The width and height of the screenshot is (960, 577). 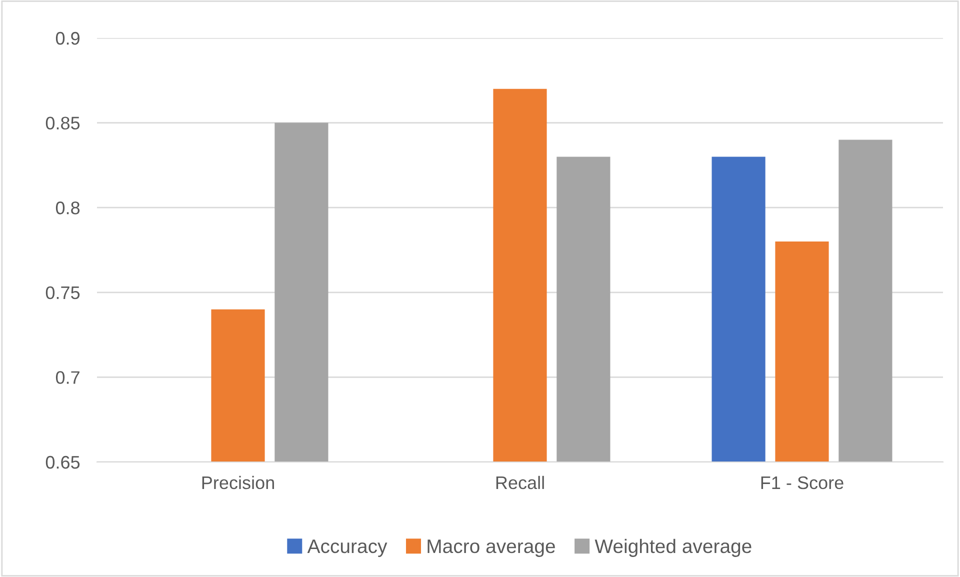 What do you see at coordinates (63, 293) in the screenshot?
I see `y-tick-label: 0.75` at bounding box center [63, 293].